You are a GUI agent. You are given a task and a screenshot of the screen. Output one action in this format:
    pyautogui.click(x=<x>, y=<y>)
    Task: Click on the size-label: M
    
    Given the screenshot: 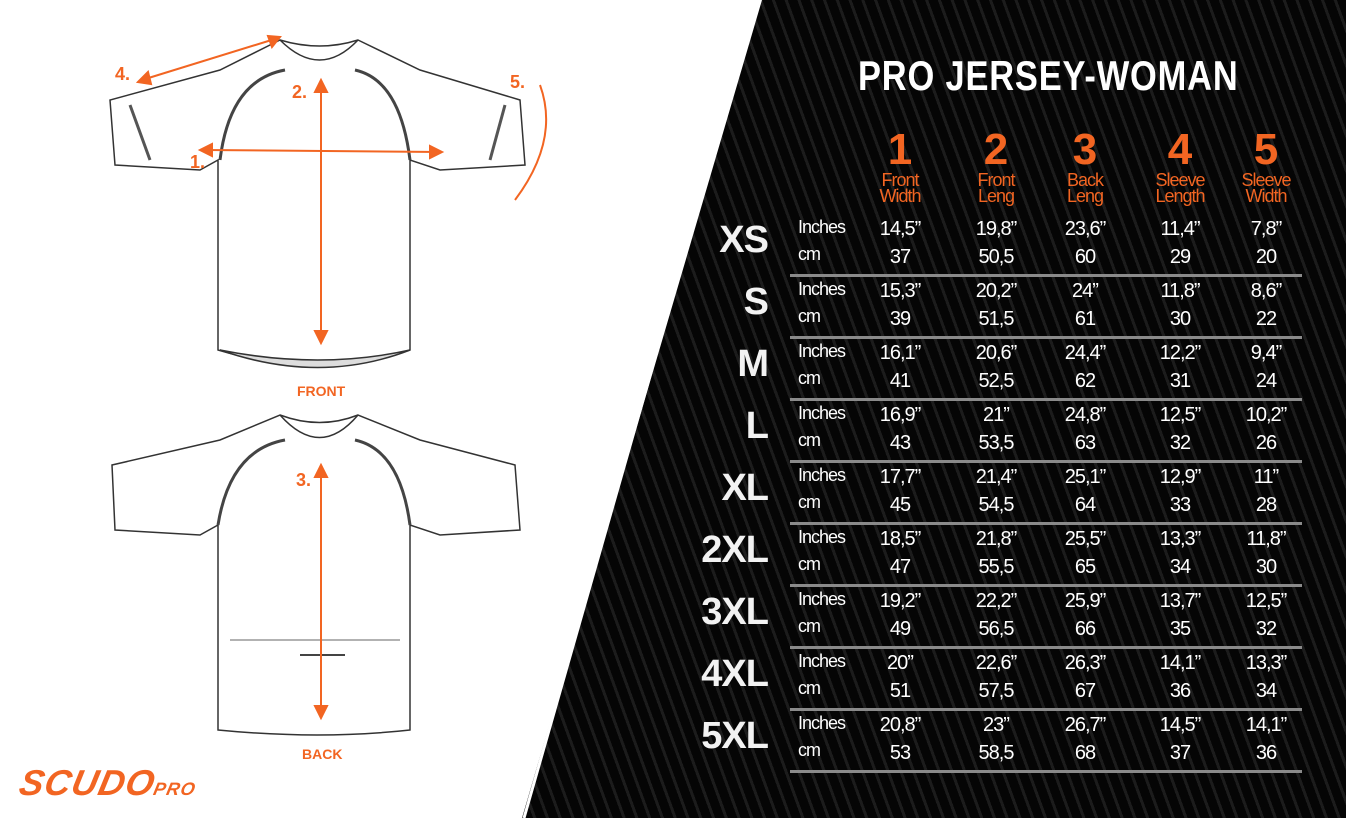 What is the action you would take?
    pyautogui.click(x=753, y=364)
    